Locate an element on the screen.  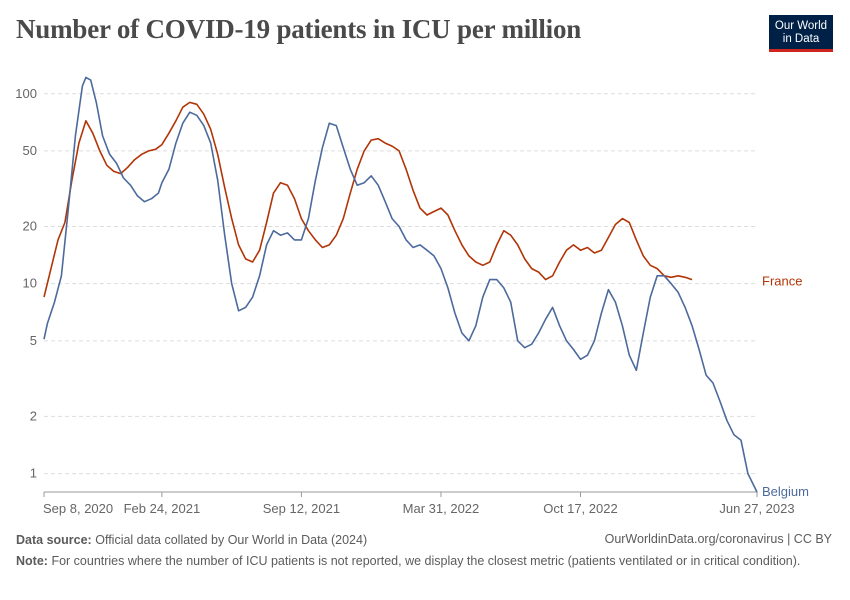
y-tick-label: 50 is located at coordinates (30, 150).